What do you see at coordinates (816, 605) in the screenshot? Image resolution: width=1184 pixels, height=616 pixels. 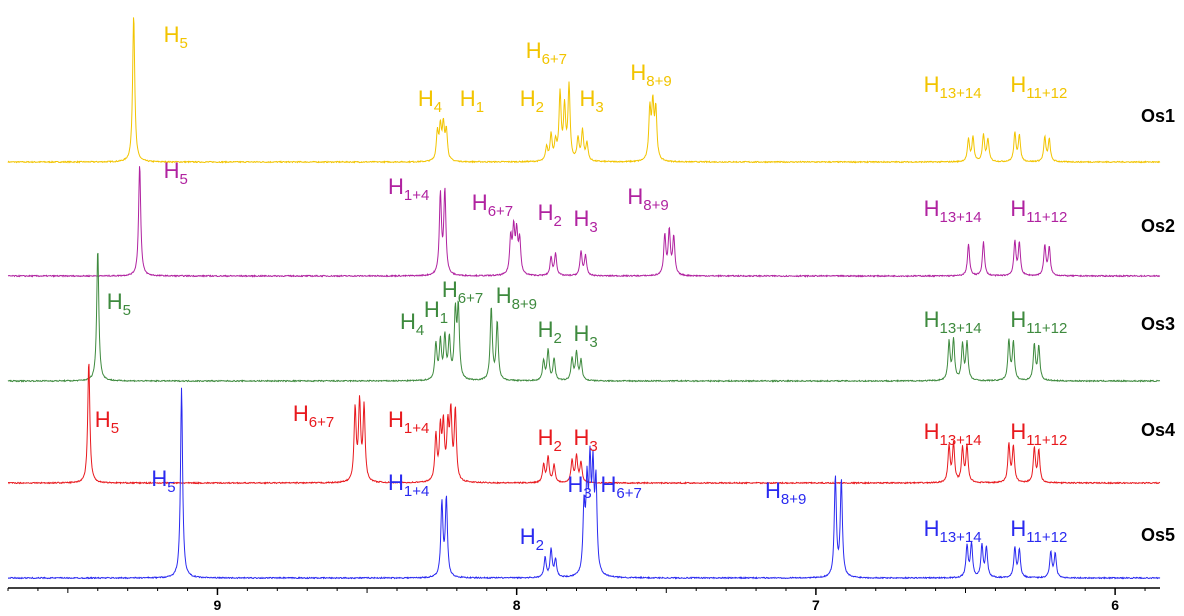 I see `x-tick-label: 7` at bounding box center [816, 605].